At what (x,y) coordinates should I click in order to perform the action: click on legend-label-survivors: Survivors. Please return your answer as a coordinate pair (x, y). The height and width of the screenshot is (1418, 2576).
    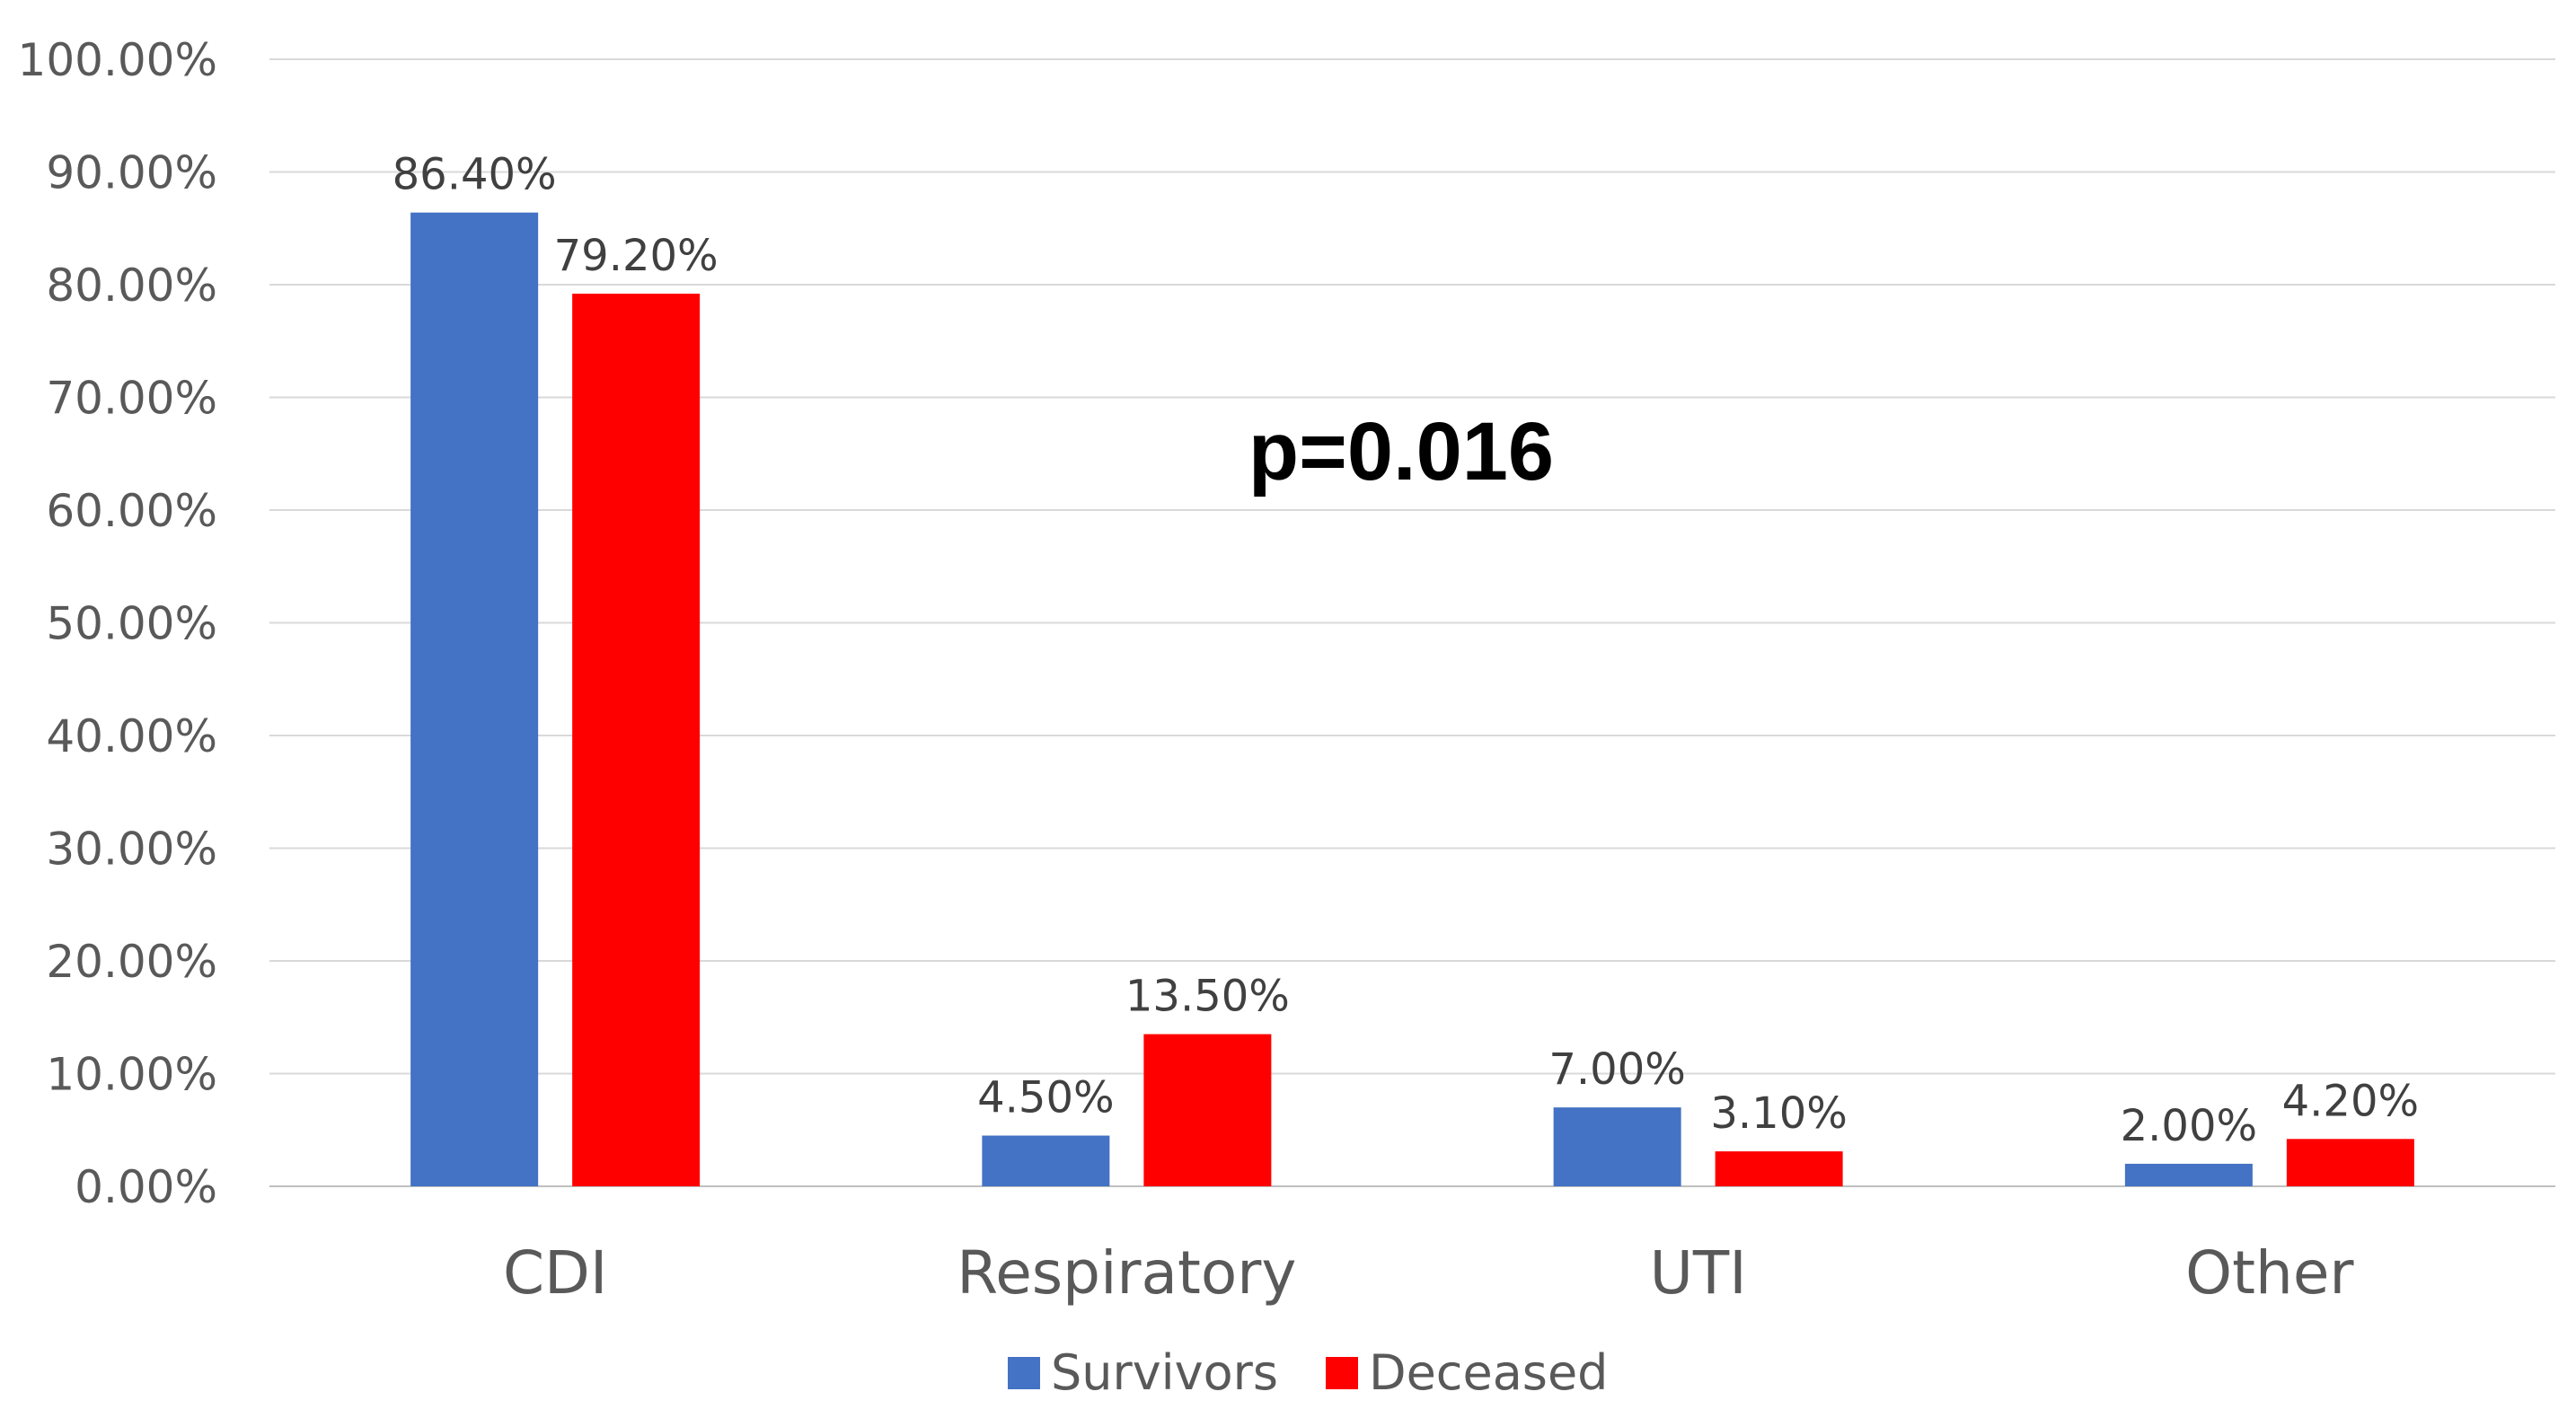
    Looking at the image, I should click on (1164, 1372).